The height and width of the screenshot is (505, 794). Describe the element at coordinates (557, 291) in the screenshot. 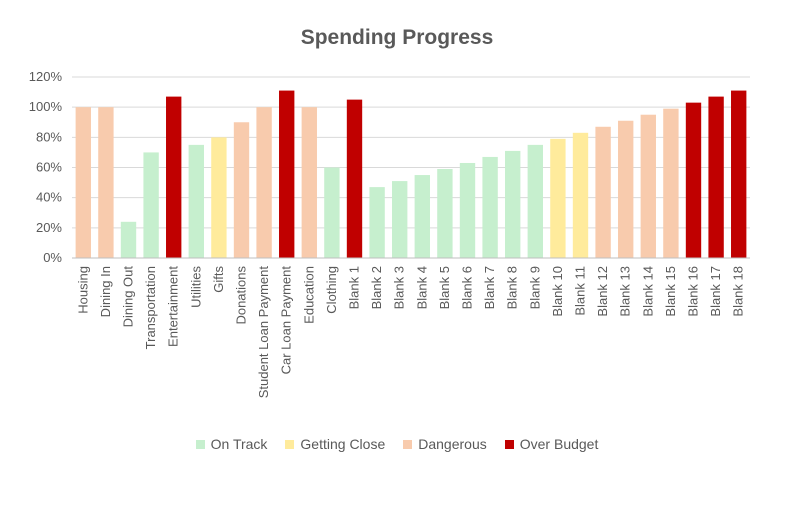

I see `x-tick-label: Blank 10` at that location.